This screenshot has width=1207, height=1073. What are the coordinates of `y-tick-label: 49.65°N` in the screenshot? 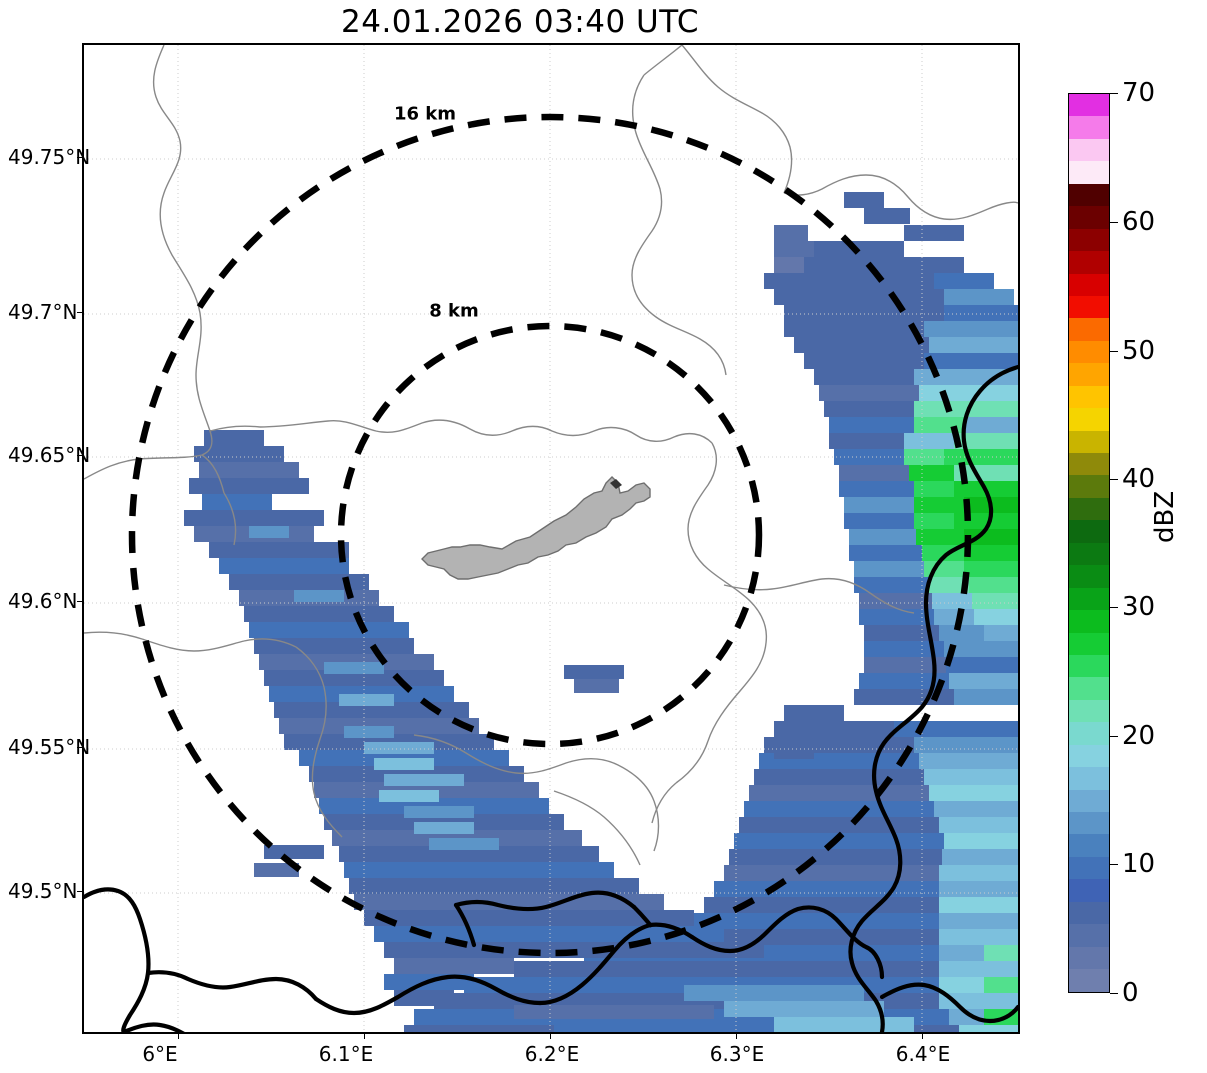 It's located at (49, 455).